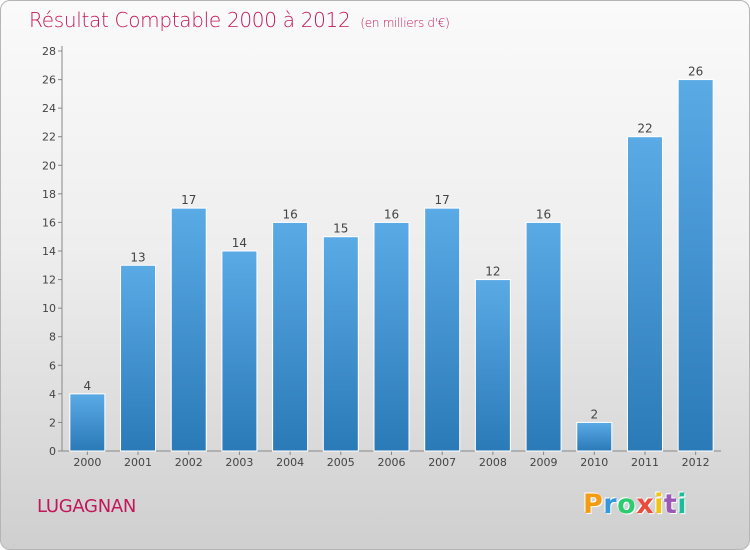 The height and width of the screenshot is (550, 750). What do you see at coordinates (239, 462) in the screenshot?
I see `x-tick-label: 2003` at bounding box center [239, 462].